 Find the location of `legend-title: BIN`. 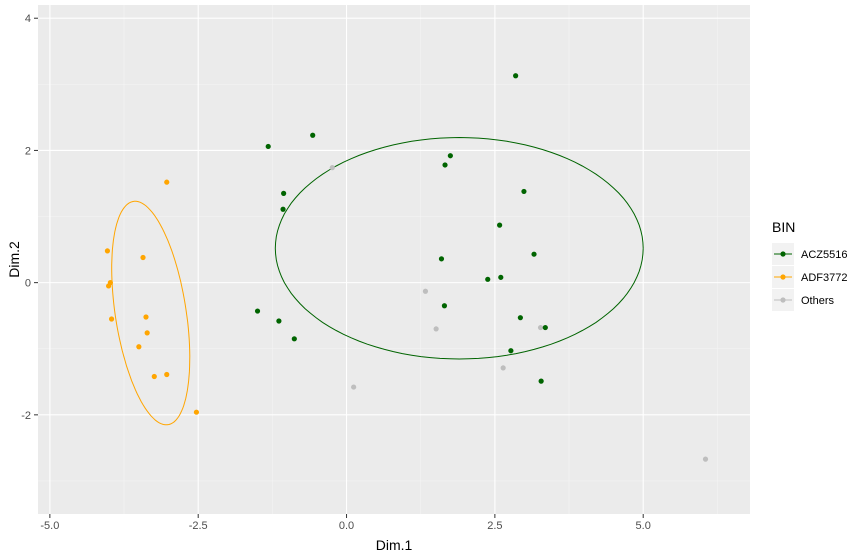

legend-title: BIN is located at coordinates (783, 227).